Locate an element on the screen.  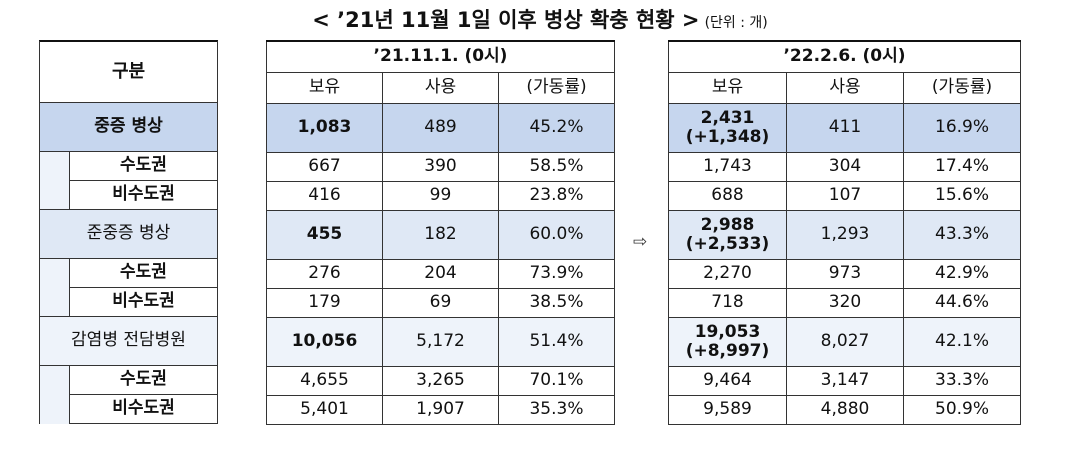
used-cell: 204 is located at coordinates (440, 274).